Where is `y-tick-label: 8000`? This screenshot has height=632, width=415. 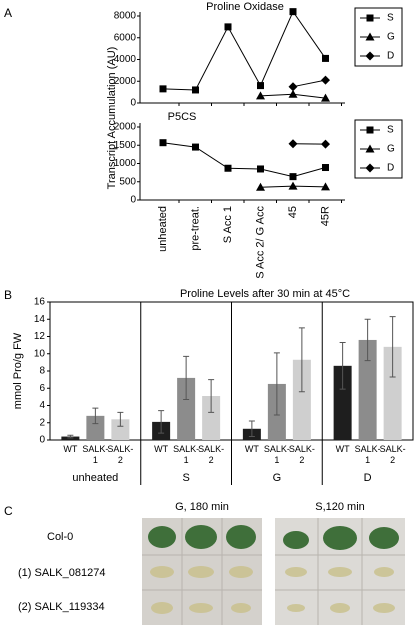
y-tick-label: 8000 is located at coordinates (125, 16).